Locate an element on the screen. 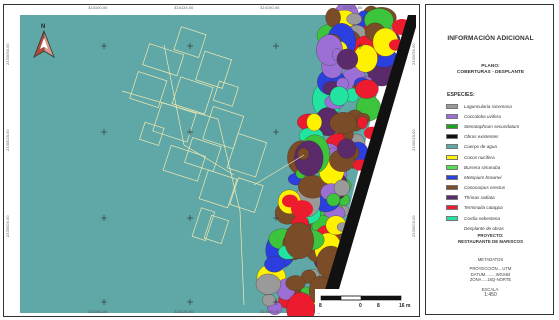  proyecto-label: PROYECTO: is located at coordinates (490, 235).